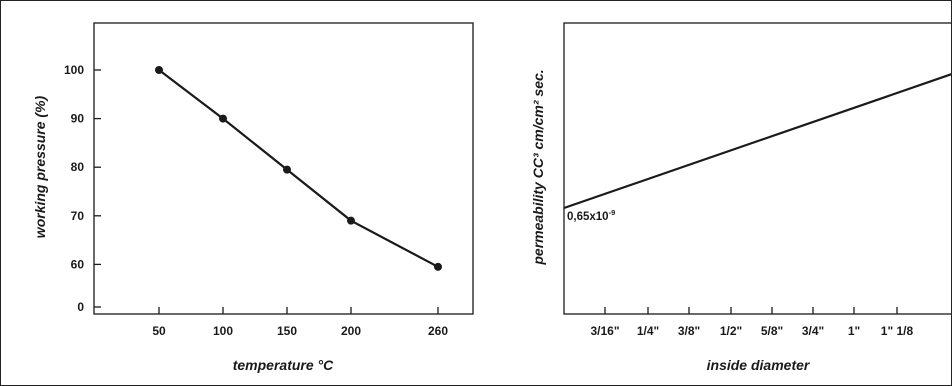 This screenshot has height=386, width=952. I want to click on left-x-tick-label: 100, so click(223, 331).